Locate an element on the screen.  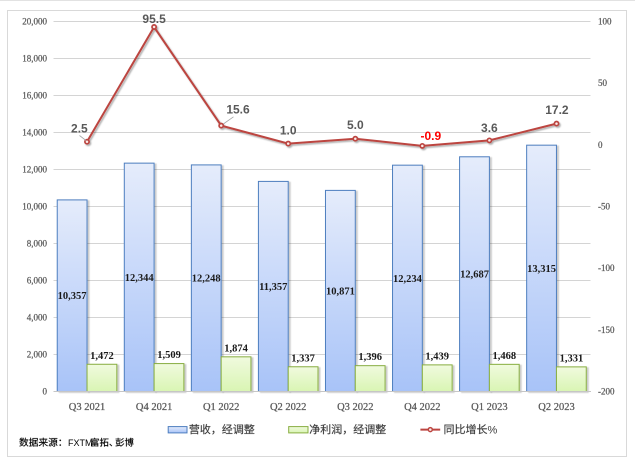
svg-text: 18,000 is located at coordinates (34, 59).